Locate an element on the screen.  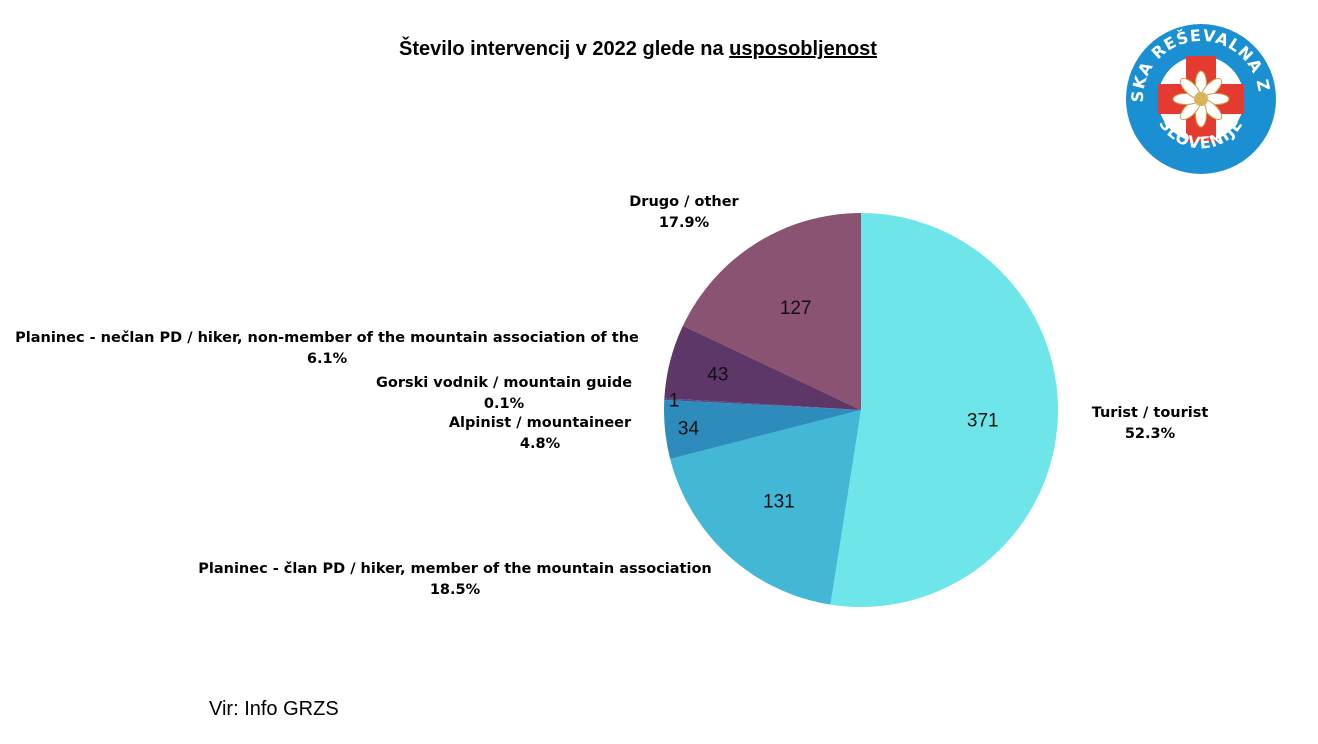
slice-percent-label: 6.1% is located at coordinates (327, 359).